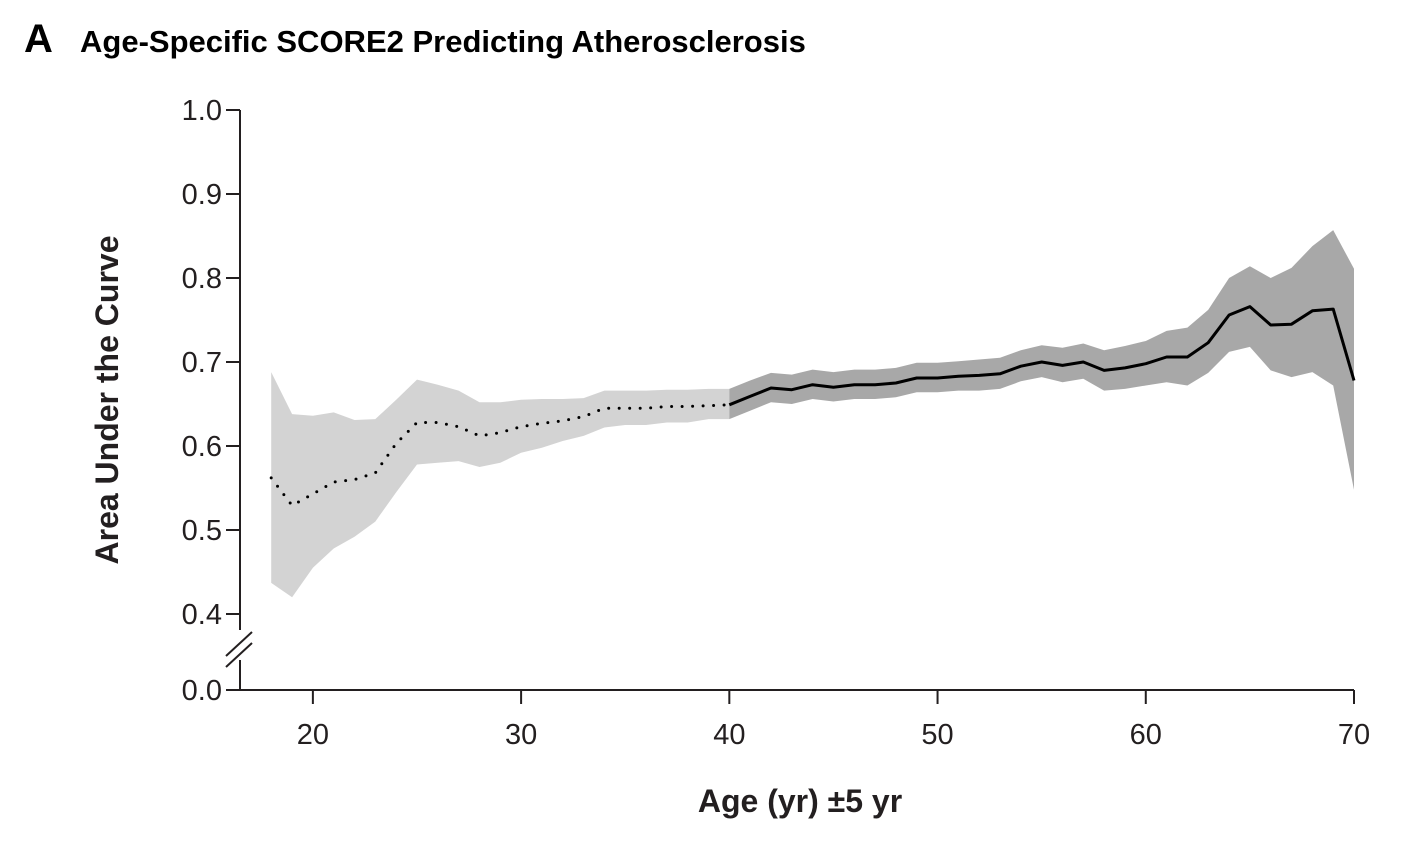 The height and width of the screenshot is (862, 1402). What do you see at coordinates (202, 279) in the screenshot?
I see `y-tick-label: 0.8` at bounding box center [202, 279].